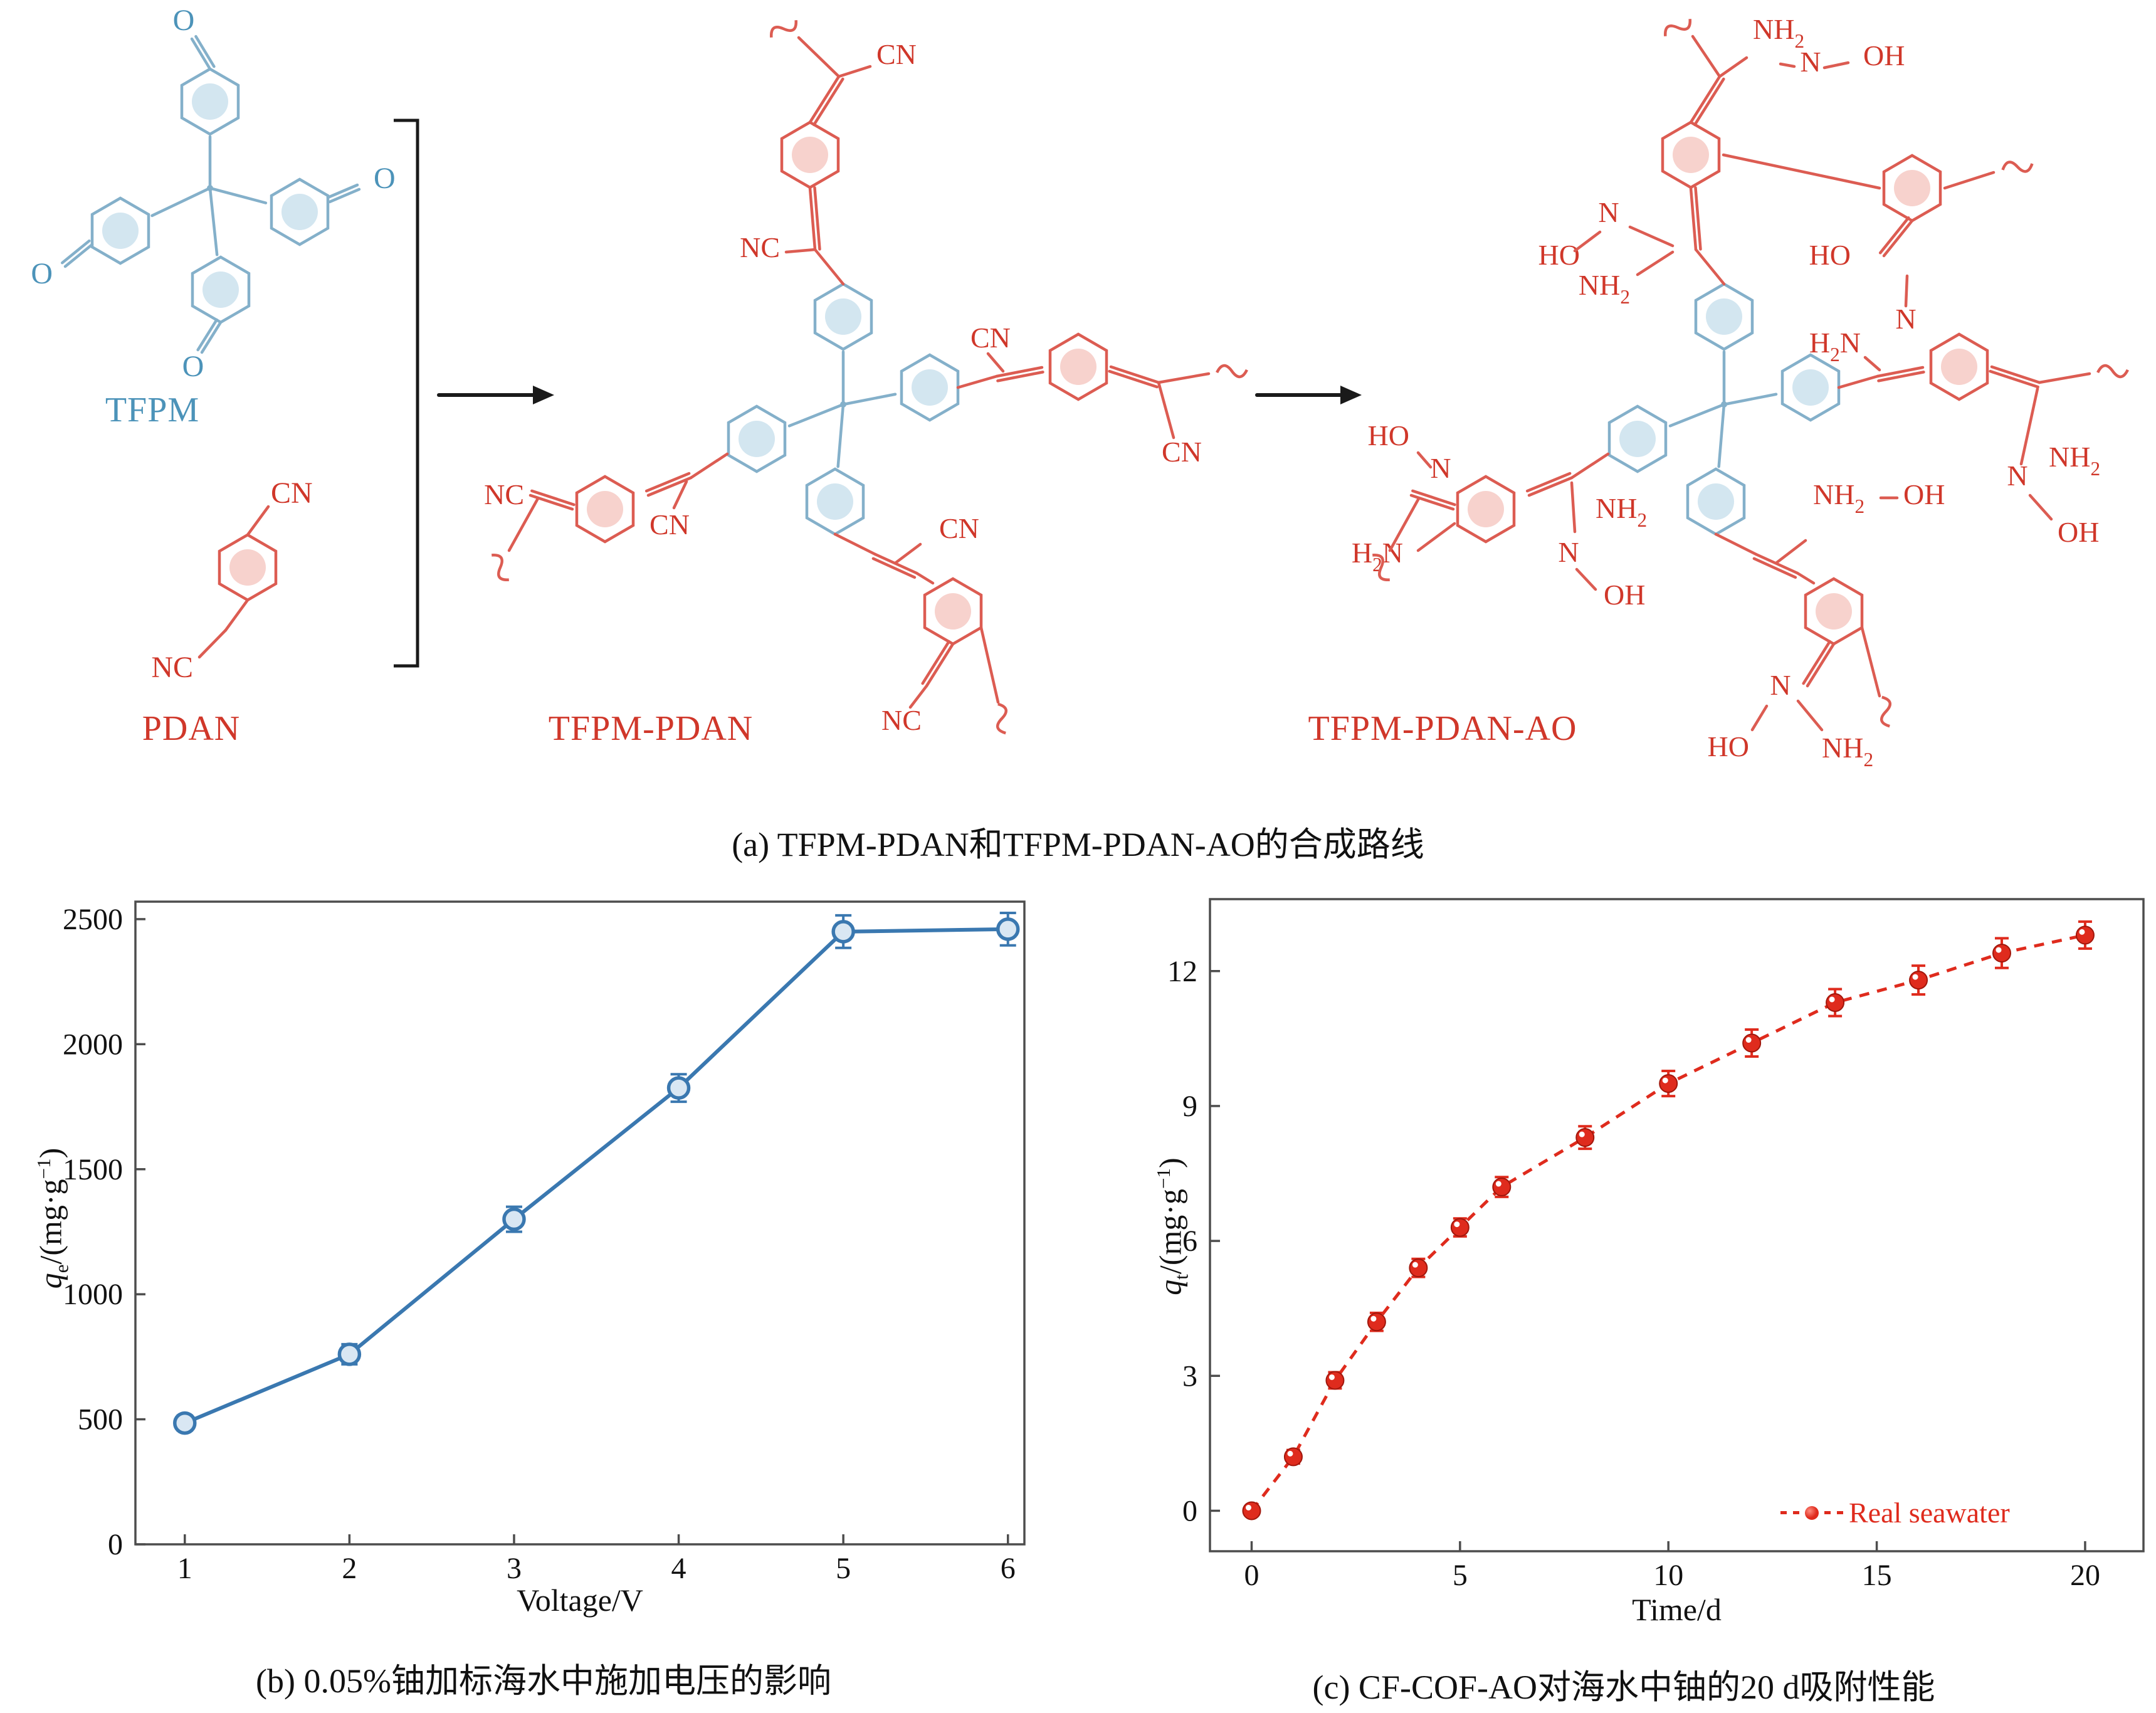 This screenshot has height=1713, width=2156. Describe the element at coordinates (49, 1218) in the screenshot. I see `y-axis-label-b: qe/(mg·g−1)` at that location.